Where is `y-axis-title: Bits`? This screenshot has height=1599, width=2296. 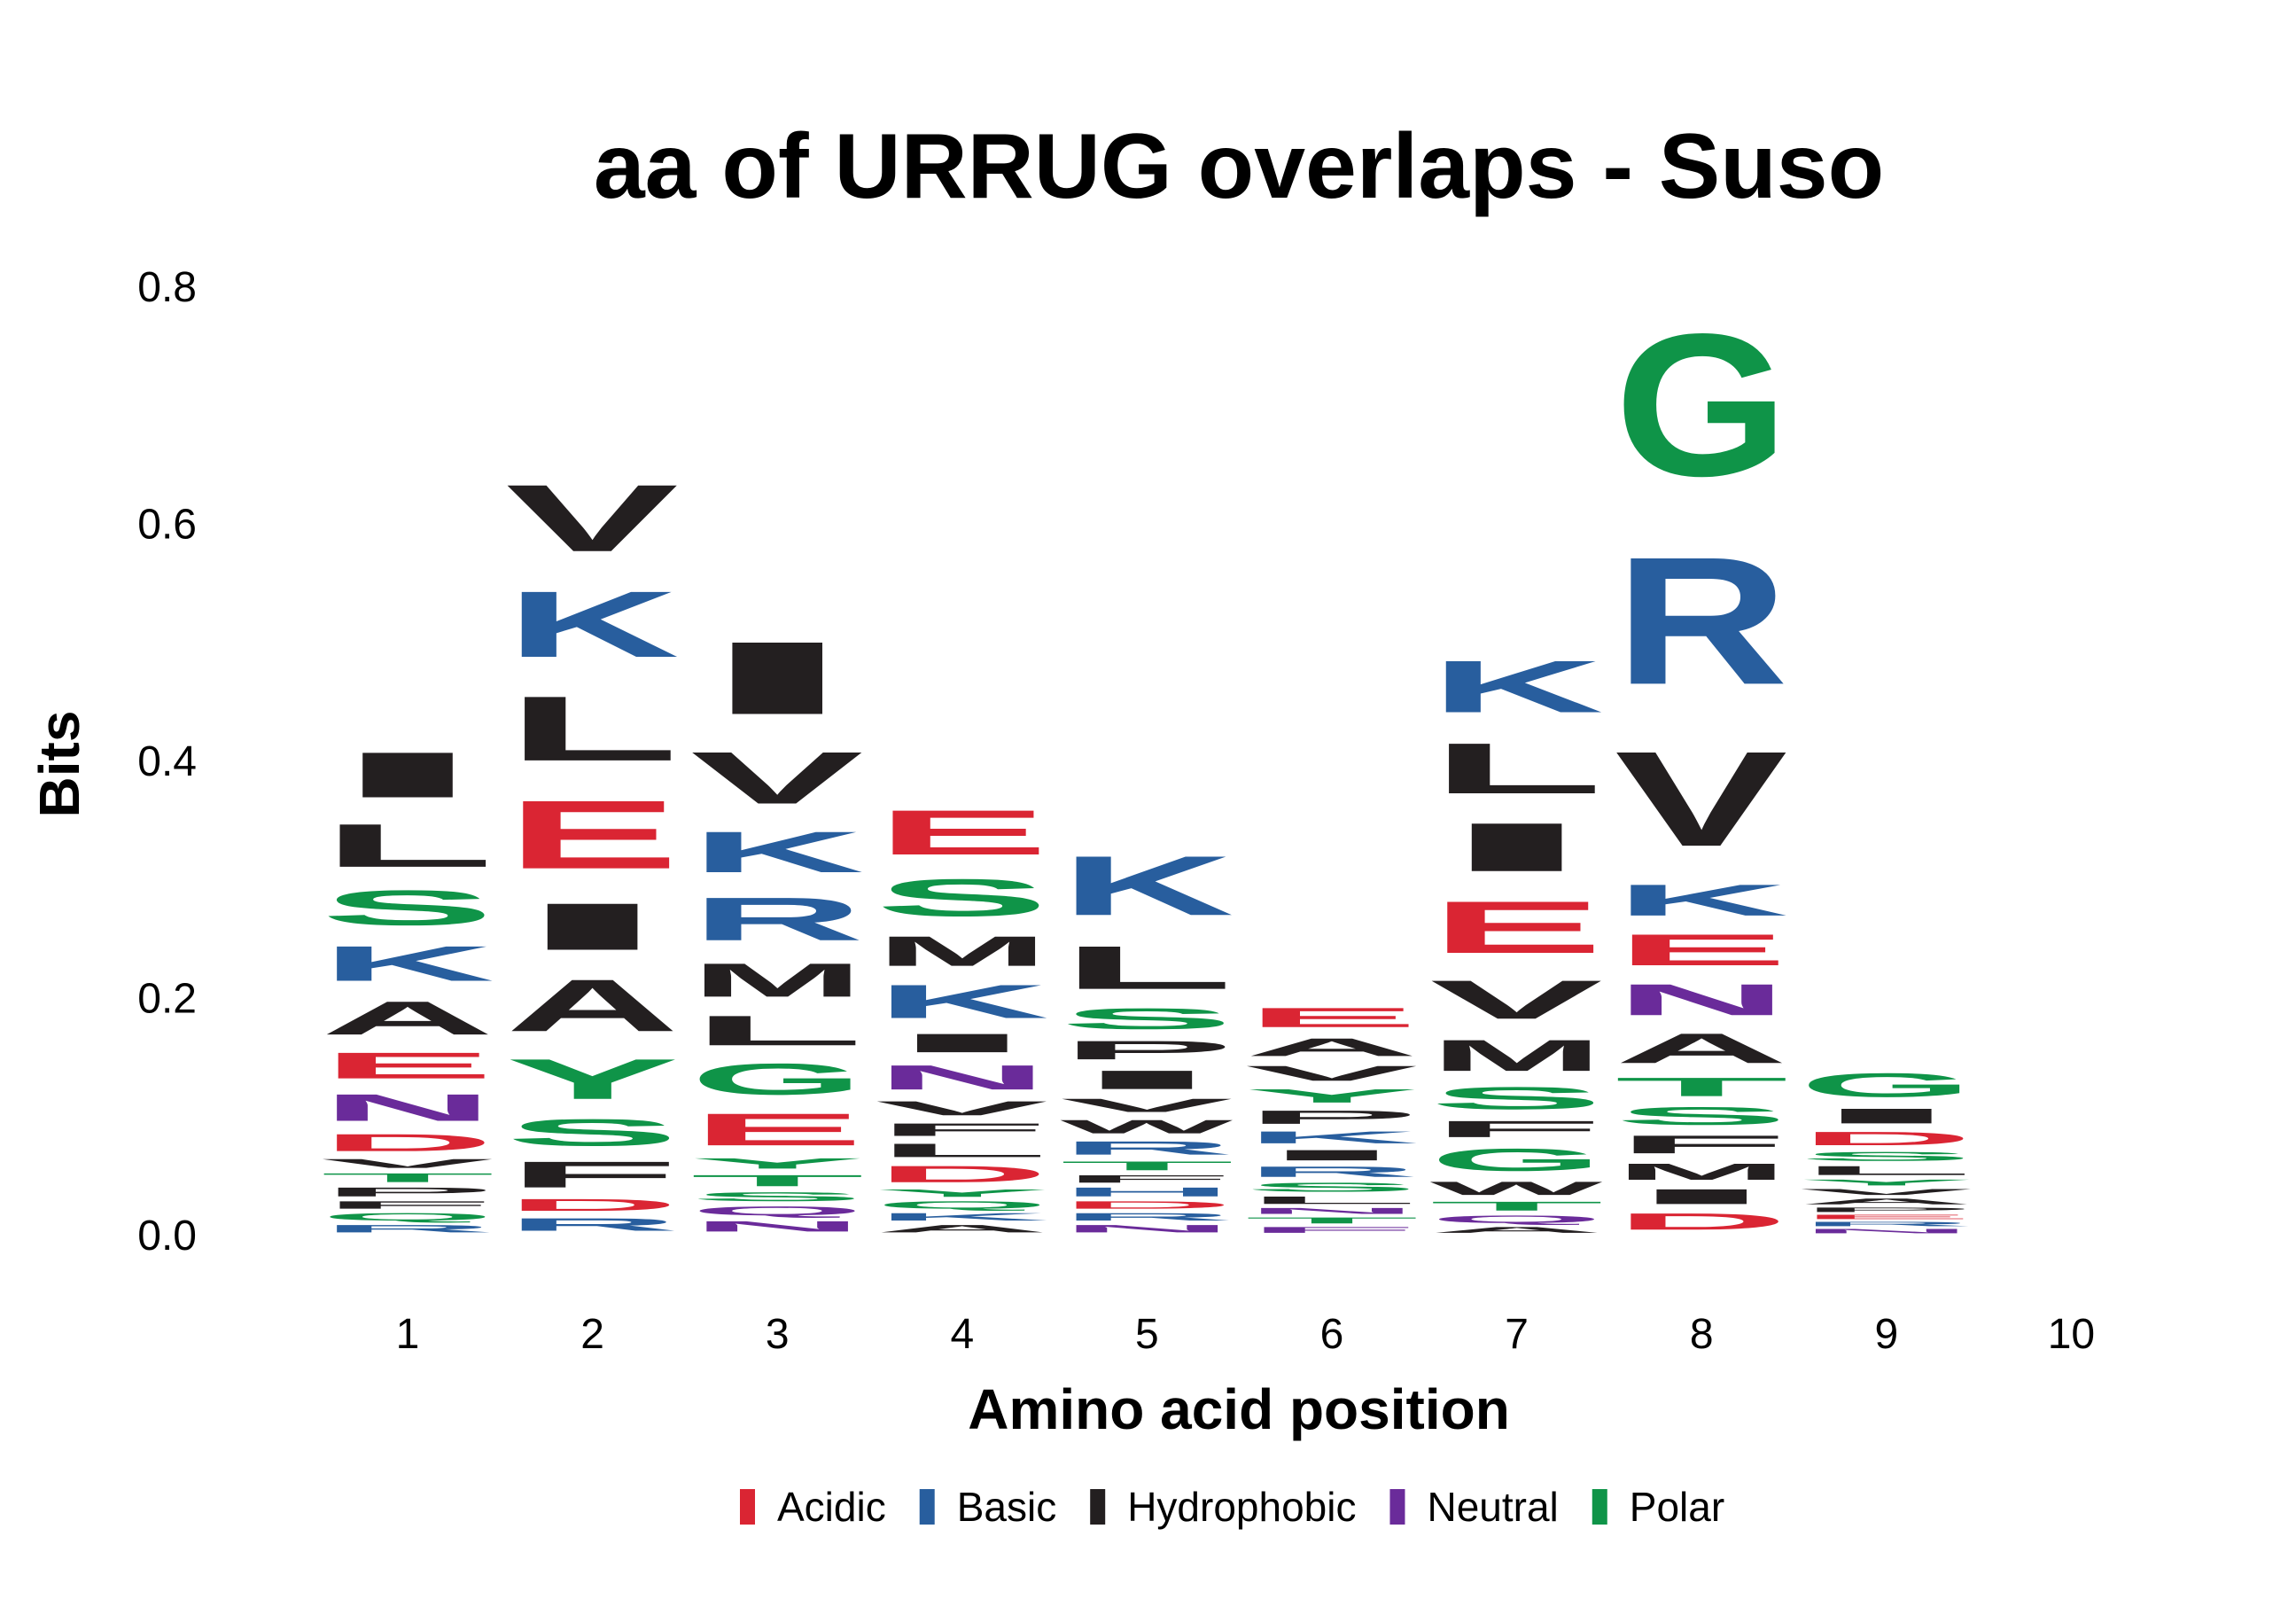
y-axis-title: Bits is located at coordinates (59, 764).